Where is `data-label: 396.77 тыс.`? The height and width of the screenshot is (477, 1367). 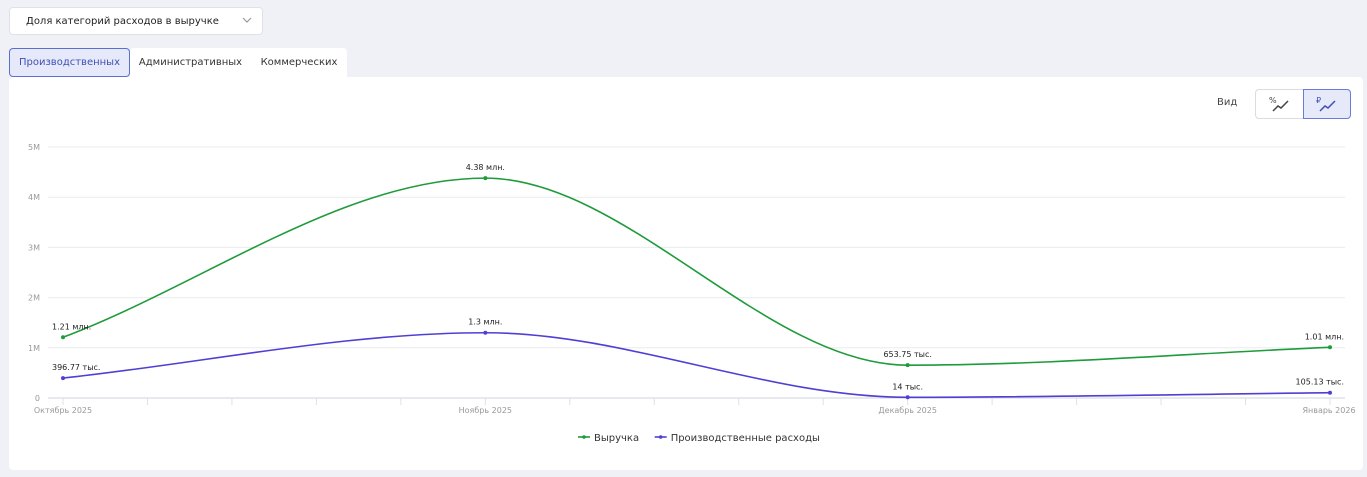 data-label: 396.77 тыс. is located at coordinates (76, 367).